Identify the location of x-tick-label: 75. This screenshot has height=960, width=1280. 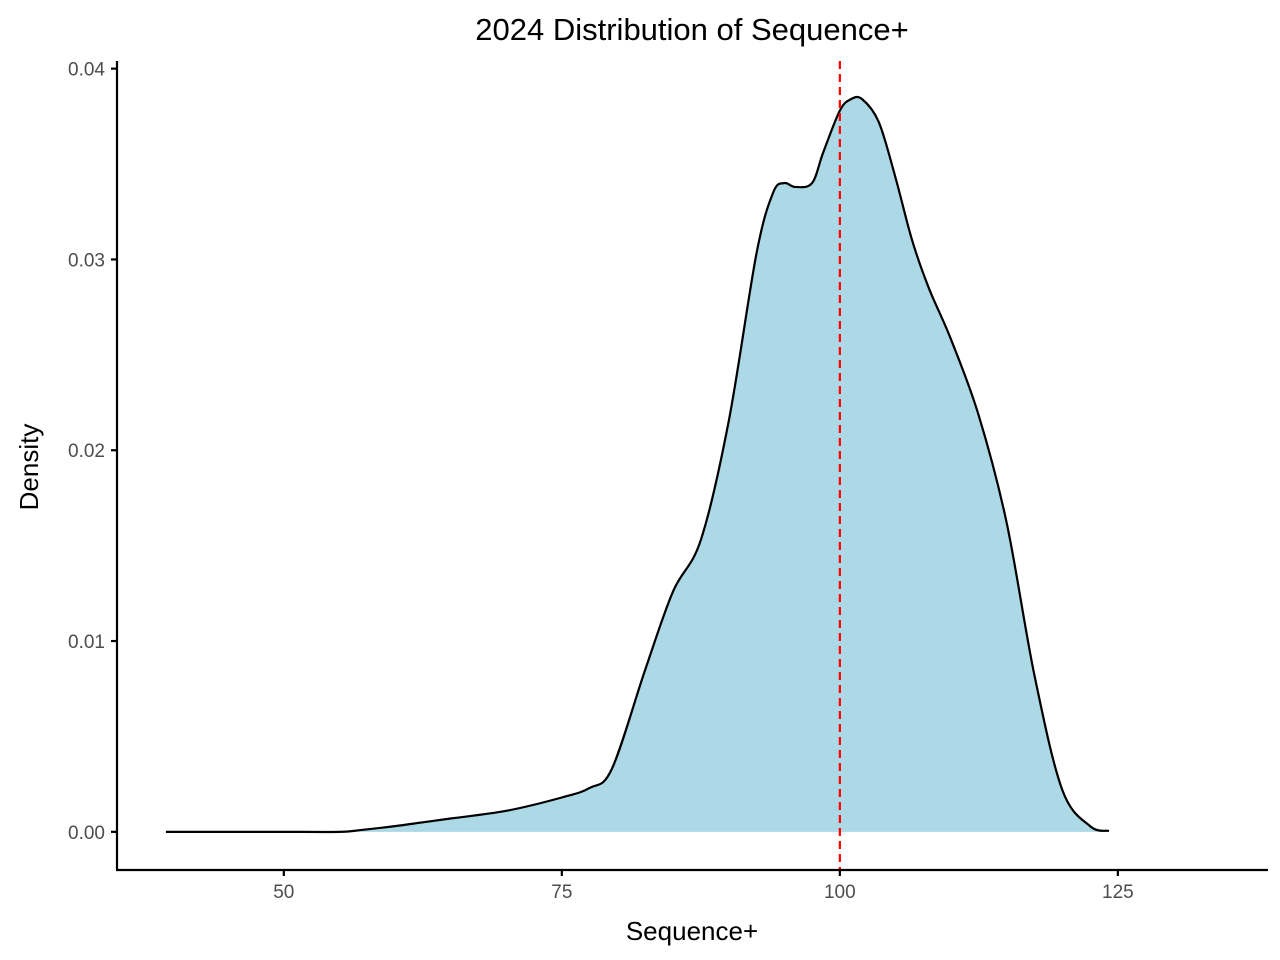
(561, 892).